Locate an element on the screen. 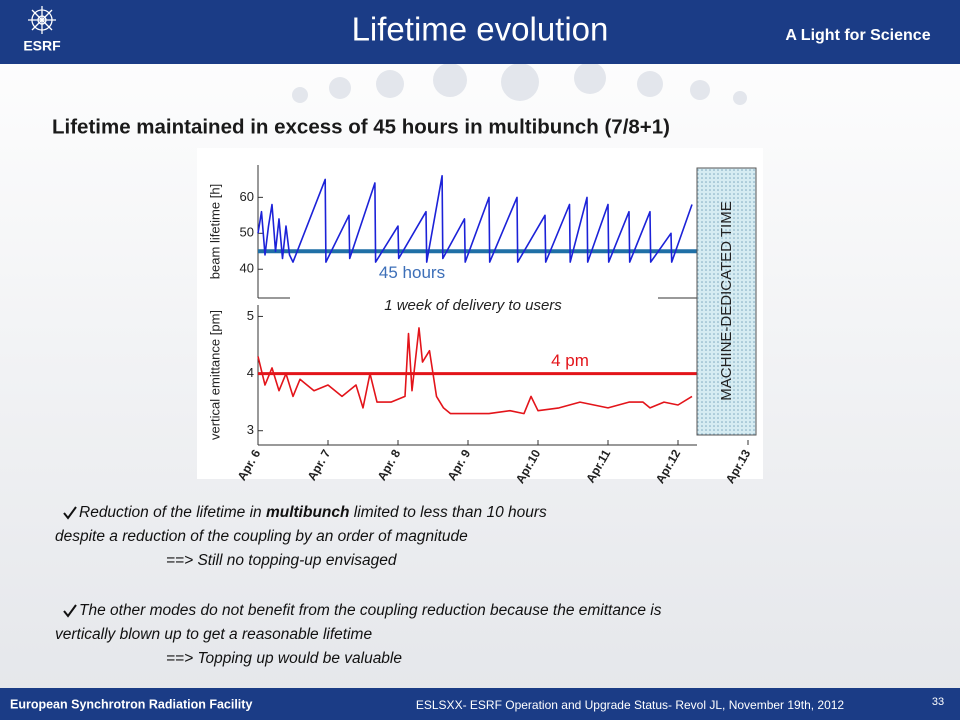 Image resolution: width=960 pixels, height=720 pixels. y-axis-label: vertical emittance [pm] is located at coordinates (214, 375).